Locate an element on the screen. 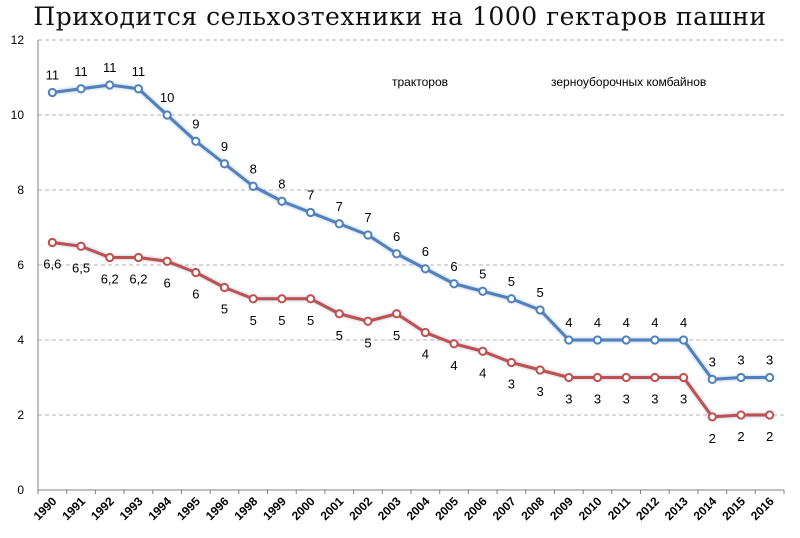  x-tick-label: 2016 is located at coordinates (762, 508).